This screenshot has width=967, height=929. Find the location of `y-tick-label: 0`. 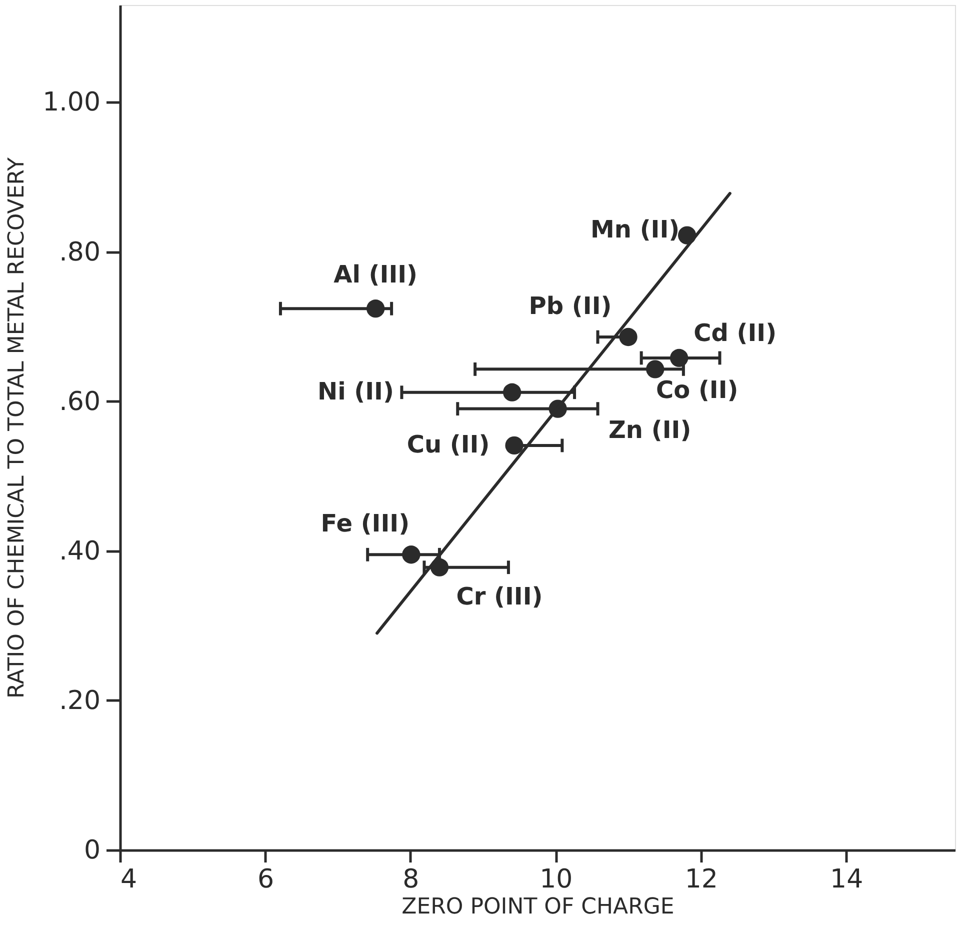

y-tick-label: 0 is located at coordinates (92, 851).